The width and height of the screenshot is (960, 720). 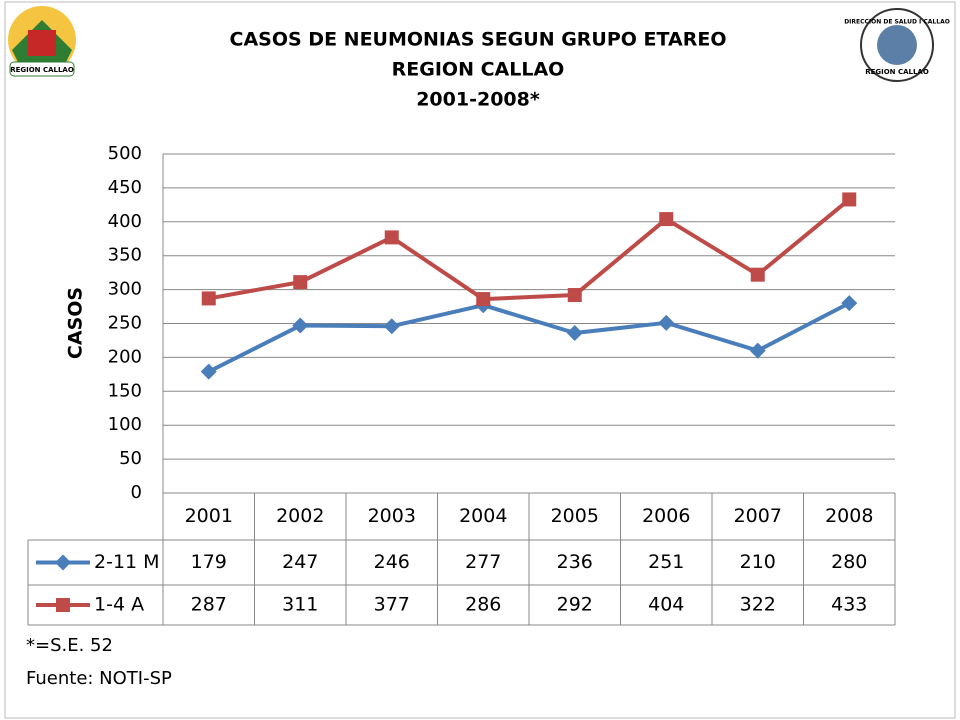 What do you see at coordinates (125, 390) in the screenshot?
I see `y-tick-label: 150` at bounding box center [125, 390].